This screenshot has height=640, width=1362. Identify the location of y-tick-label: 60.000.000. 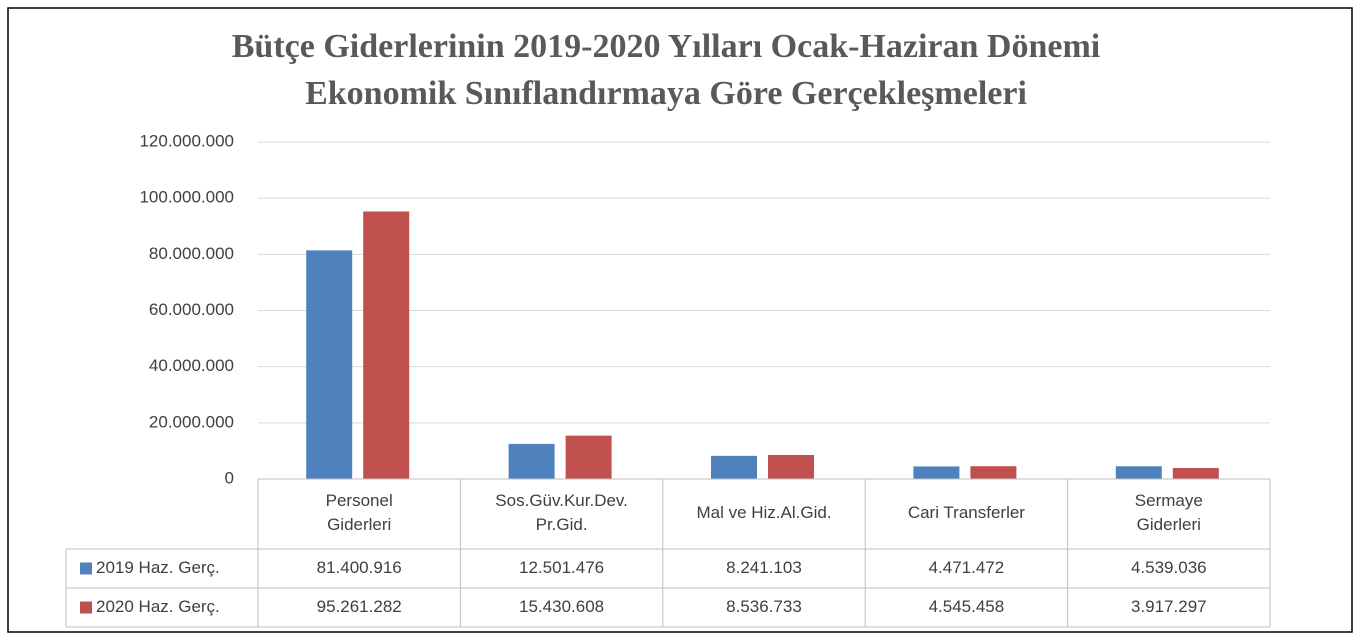
(191, 309).